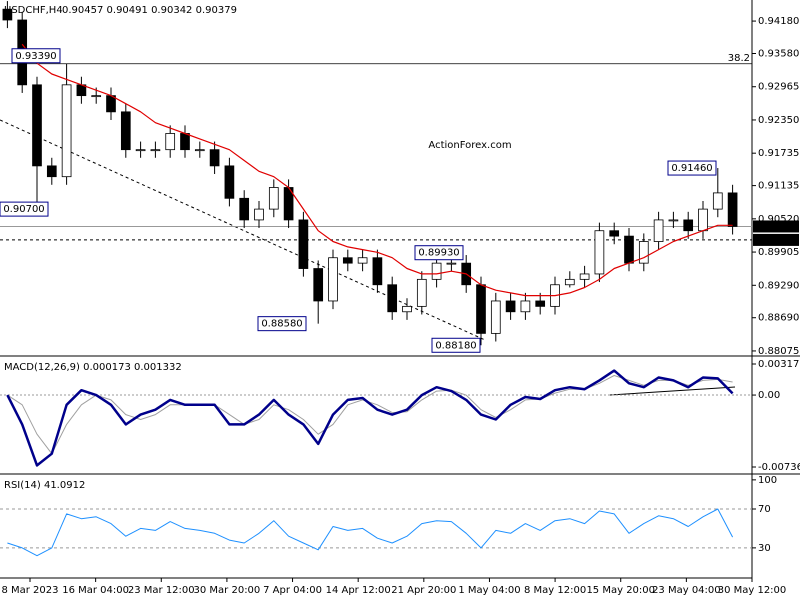 This screenshot has height=600, width=800. Describe the element at coordinates (95, 590) in the screenshot. I see `x-tick-label: 16 Mar 04:00` at that location.